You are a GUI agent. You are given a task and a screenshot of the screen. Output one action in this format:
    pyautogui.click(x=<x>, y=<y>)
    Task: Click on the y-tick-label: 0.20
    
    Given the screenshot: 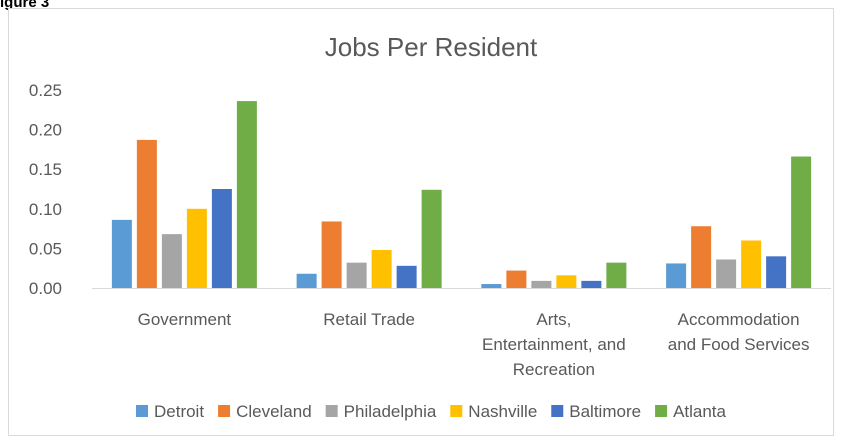 What is the action you would take?
    pyautogui.click(x=45, y=130)
    